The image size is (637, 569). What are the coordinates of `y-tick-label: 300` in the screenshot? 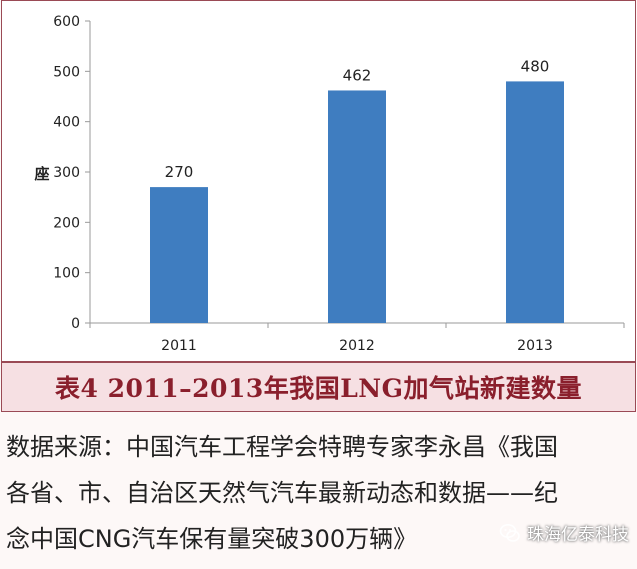 It's located at (66, 173).